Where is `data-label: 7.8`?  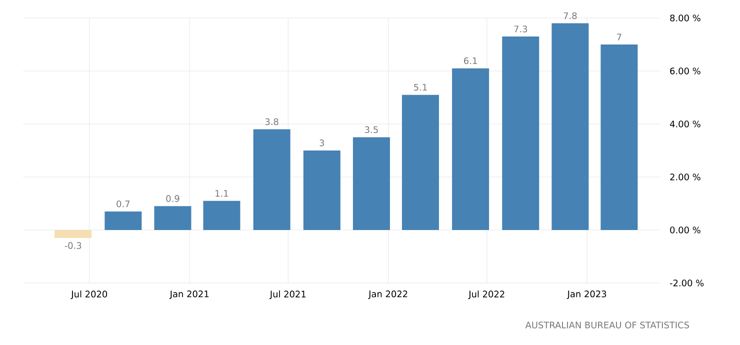 data-label: 7.8 is located at coordinates (570, 16).